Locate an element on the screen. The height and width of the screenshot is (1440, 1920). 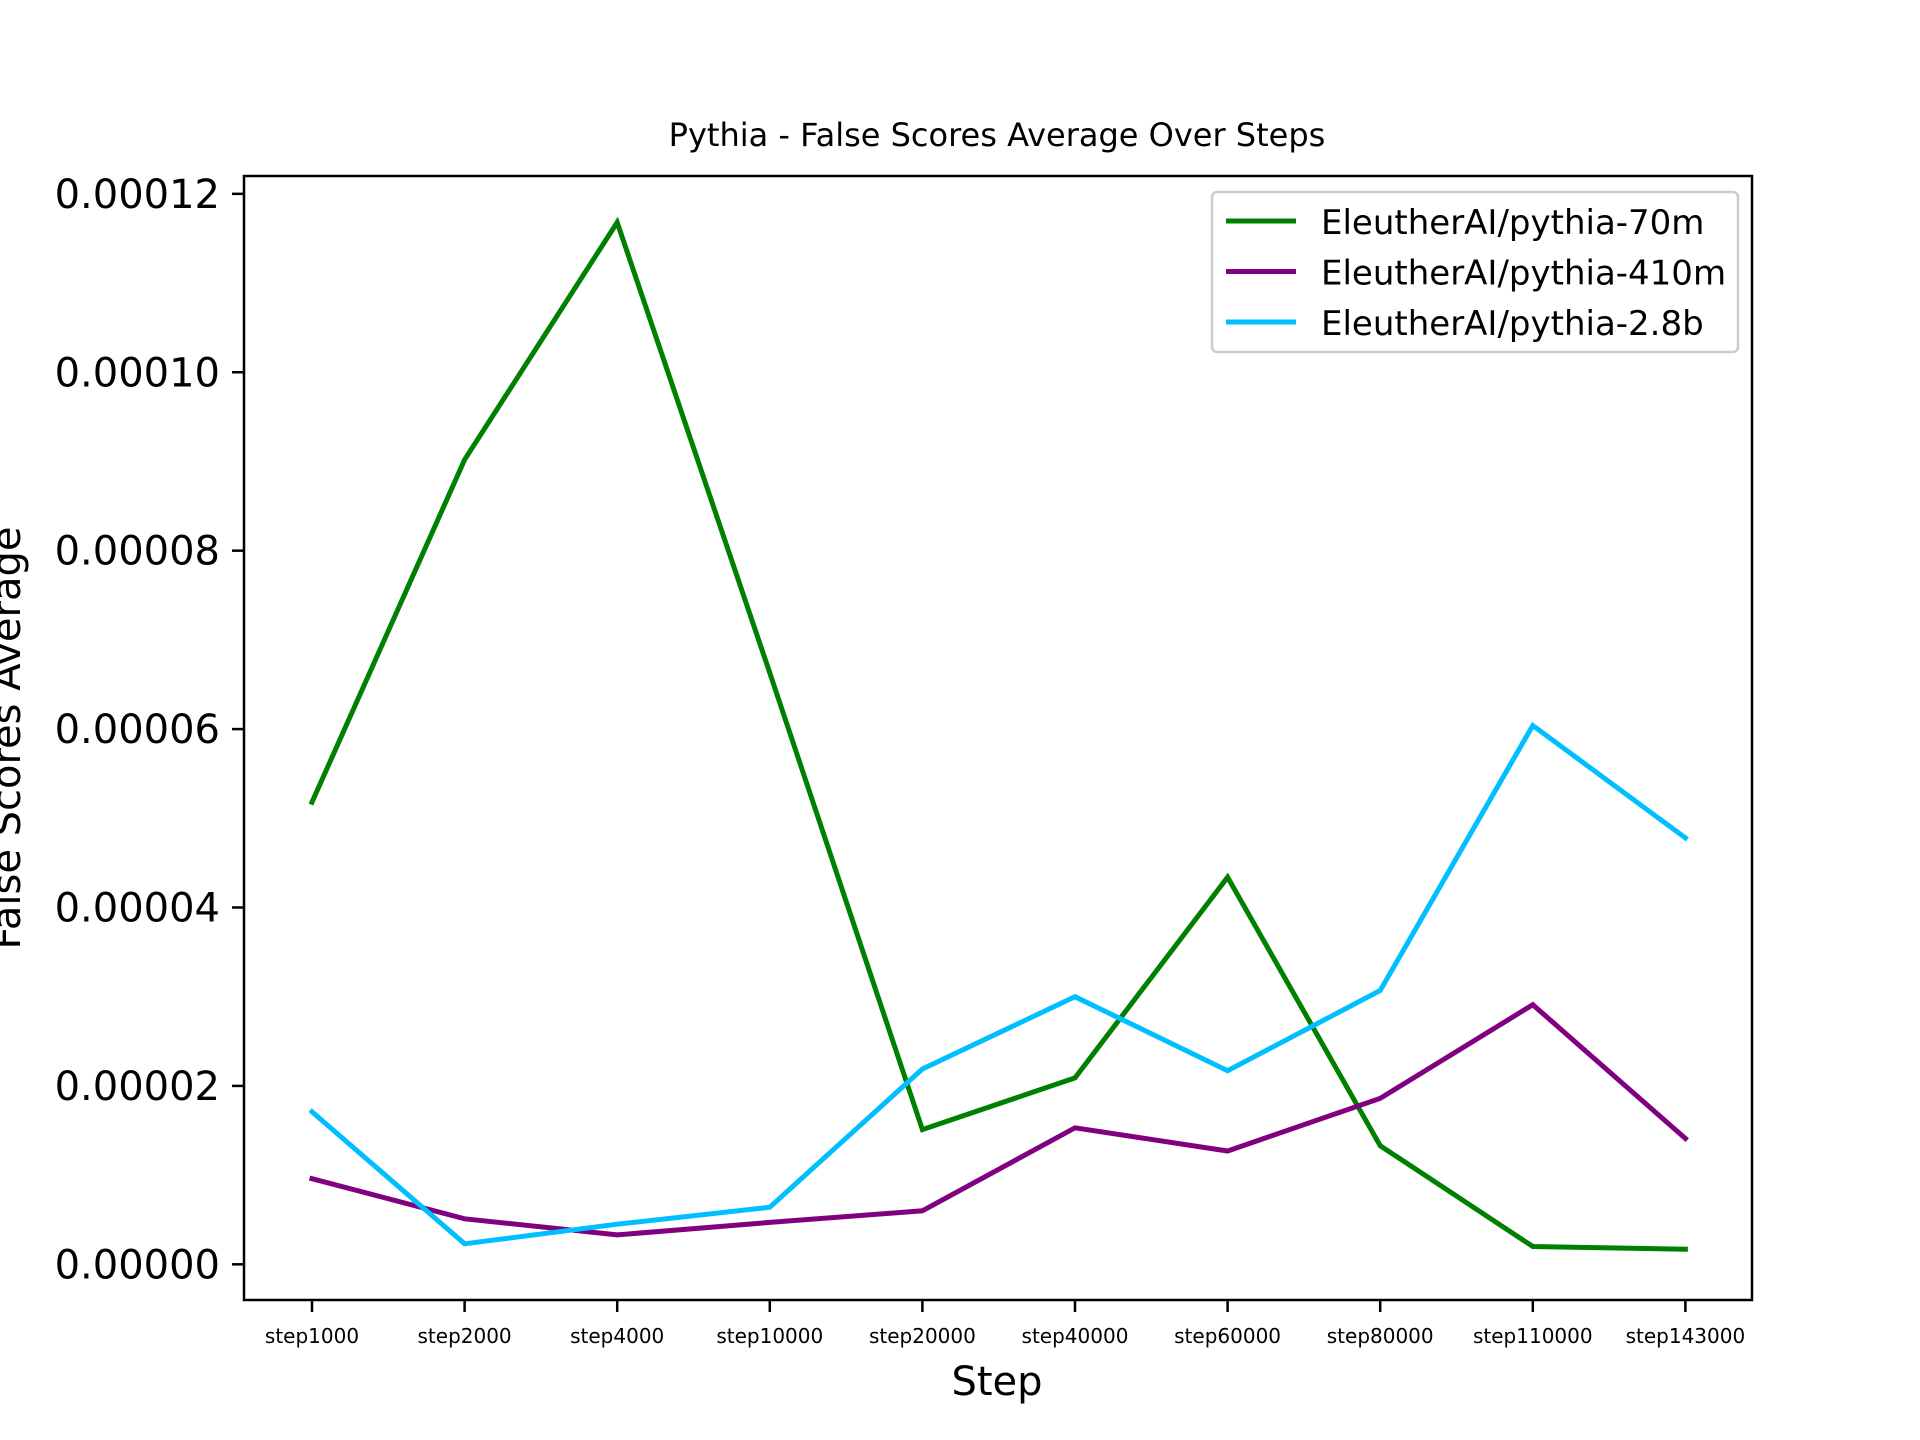
y-tick-label: 0.00012 is located at coordinates (137, 195).